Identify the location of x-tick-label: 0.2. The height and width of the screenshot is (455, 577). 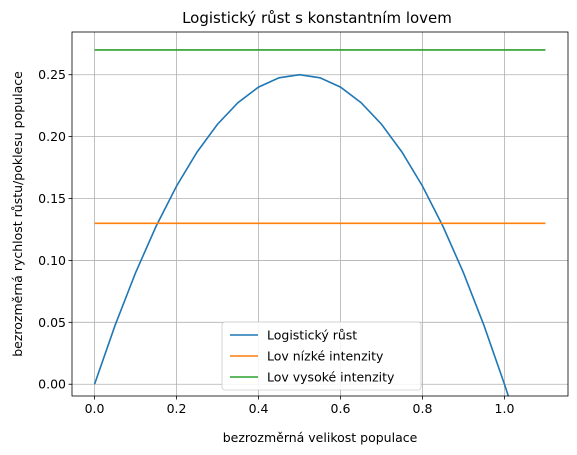
(177, 408).